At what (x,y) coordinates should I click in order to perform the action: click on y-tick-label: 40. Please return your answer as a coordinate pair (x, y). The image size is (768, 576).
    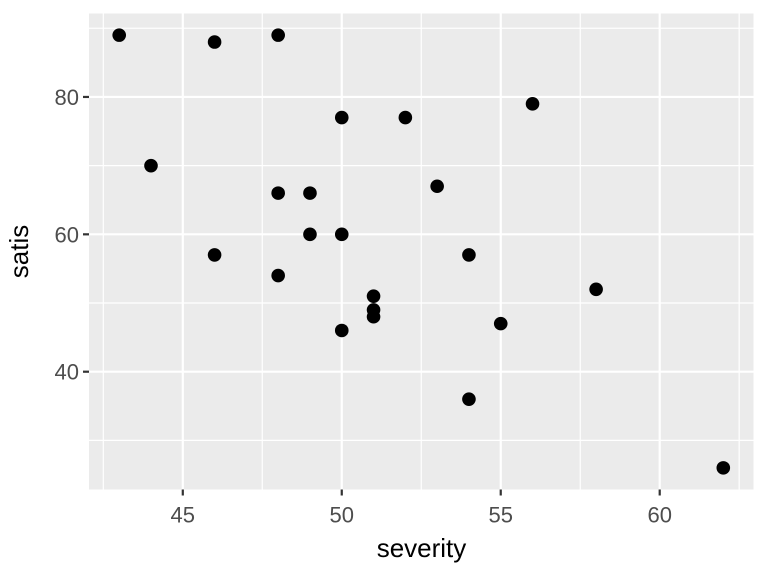
    Looking at the image, I should click on (67, 372).